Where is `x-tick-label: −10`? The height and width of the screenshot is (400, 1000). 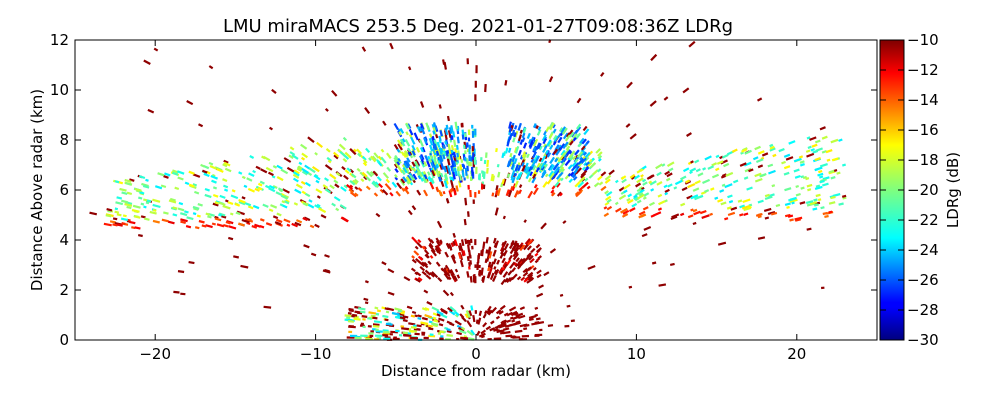 x-tick-label: −10 is located at coordinates (316, 354).